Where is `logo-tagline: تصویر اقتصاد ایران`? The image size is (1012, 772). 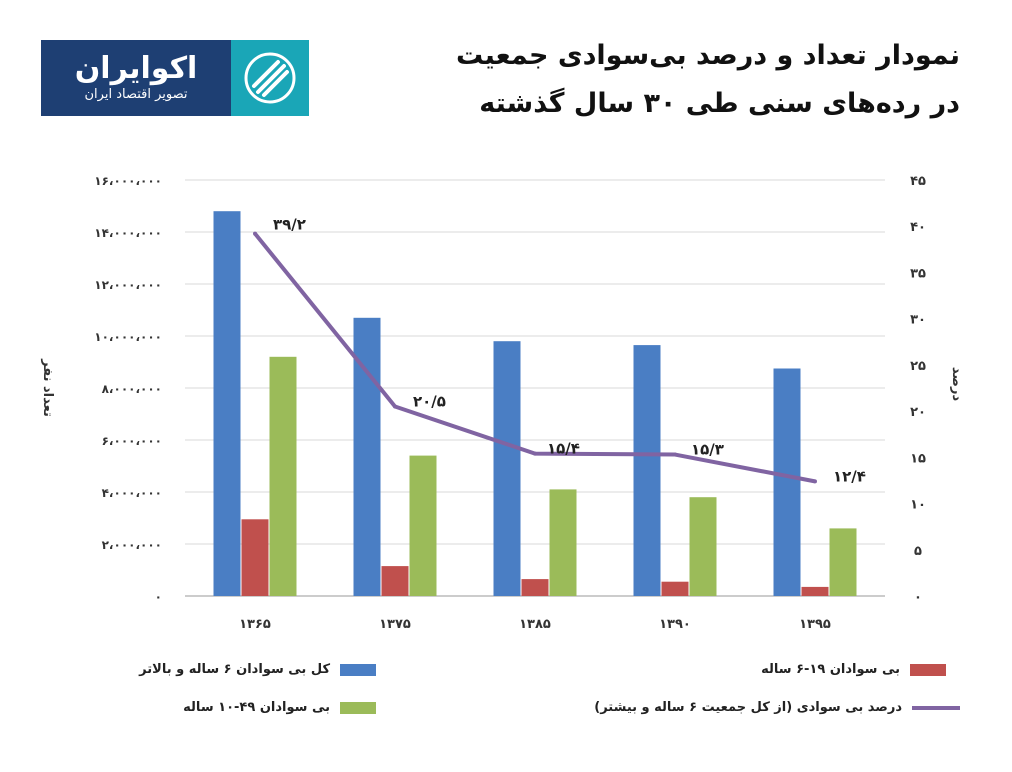 logo-tagline: تصویر اقتصاد ایران is located at coordinates (136, 94).